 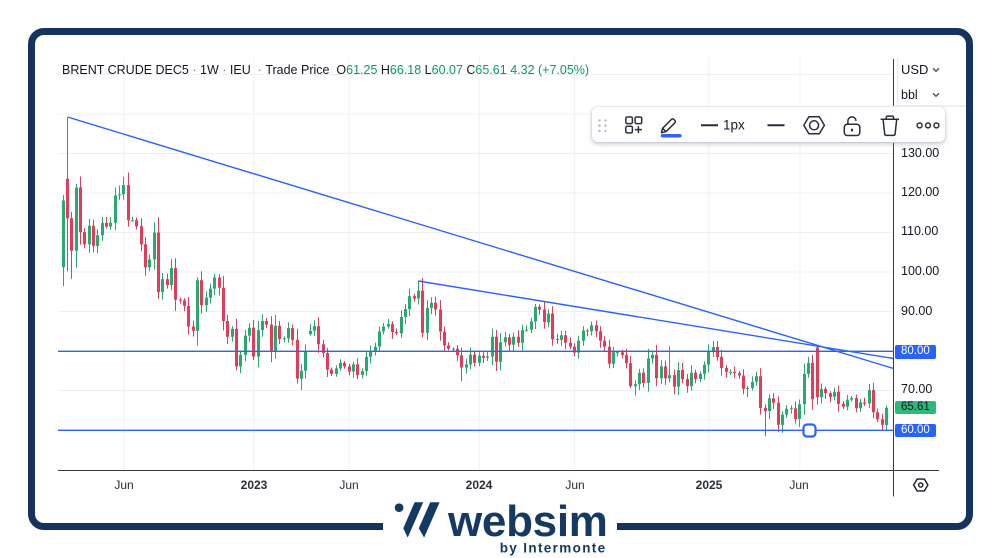 What do you see at coordinates (553, 548) in the screenshot?
I see `svg-text: by Intermonte` at bounding box center [553, 548].